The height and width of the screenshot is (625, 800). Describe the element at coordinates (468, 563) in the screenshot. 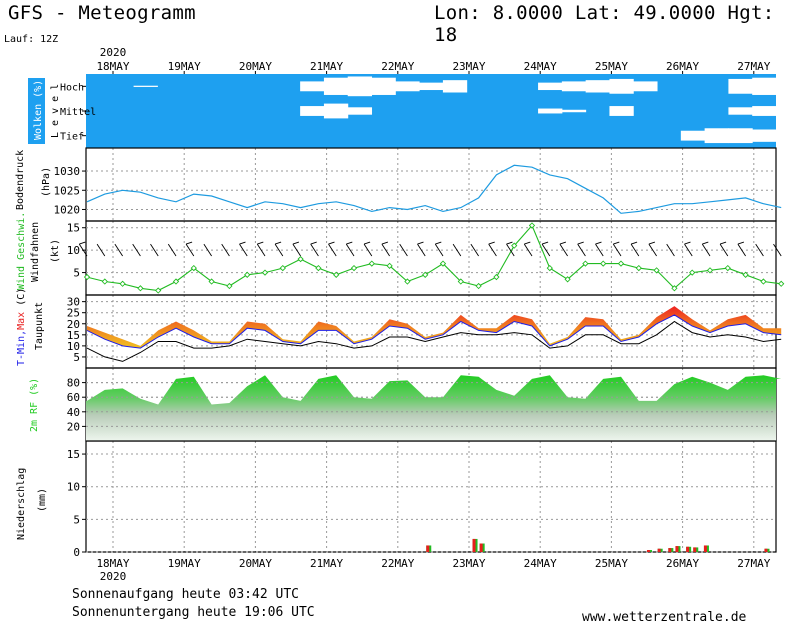

I see `x-tick-label-bottom-5: 23MAY` at that location.